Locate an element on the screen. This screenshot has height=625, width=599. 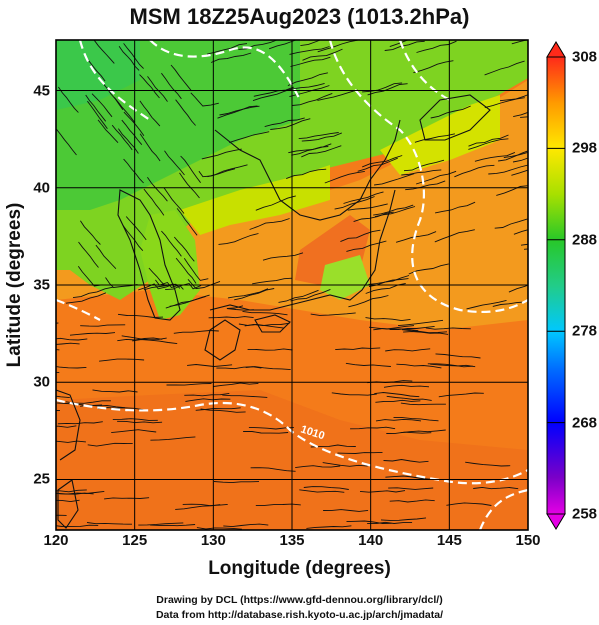
colorbar is located at coordinates (556, 285).